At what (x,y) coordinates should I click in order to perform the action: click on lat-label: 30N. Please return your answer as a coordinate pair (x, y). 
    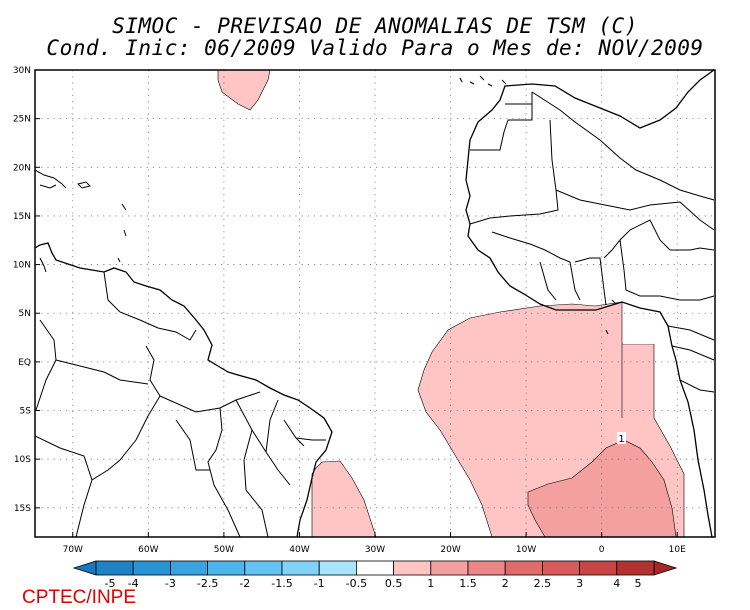
    Looking at the image, I should click on (22, 71).